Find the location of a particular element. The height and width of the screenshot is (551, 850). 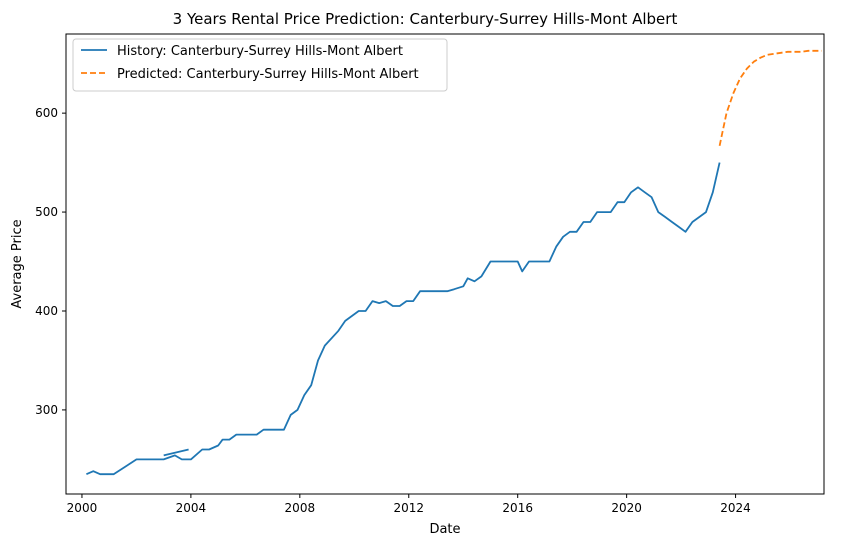

x-tick-label: 2024 is located at coordinates (735, 508).